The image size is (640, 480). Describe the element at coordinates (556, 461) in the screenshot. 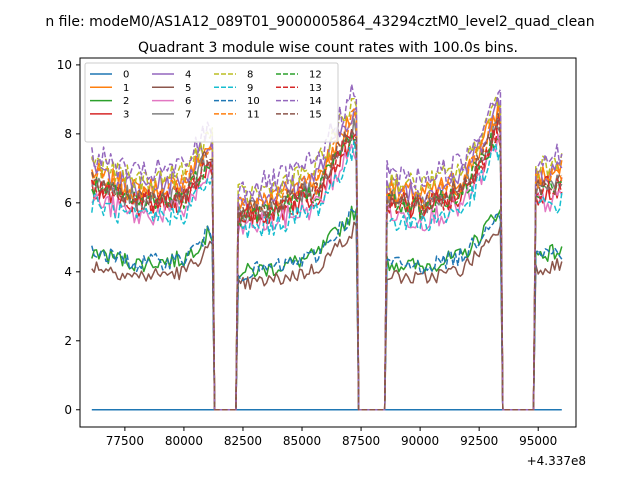

I see `x-axis-offset-text: +4.337e8` at that location.